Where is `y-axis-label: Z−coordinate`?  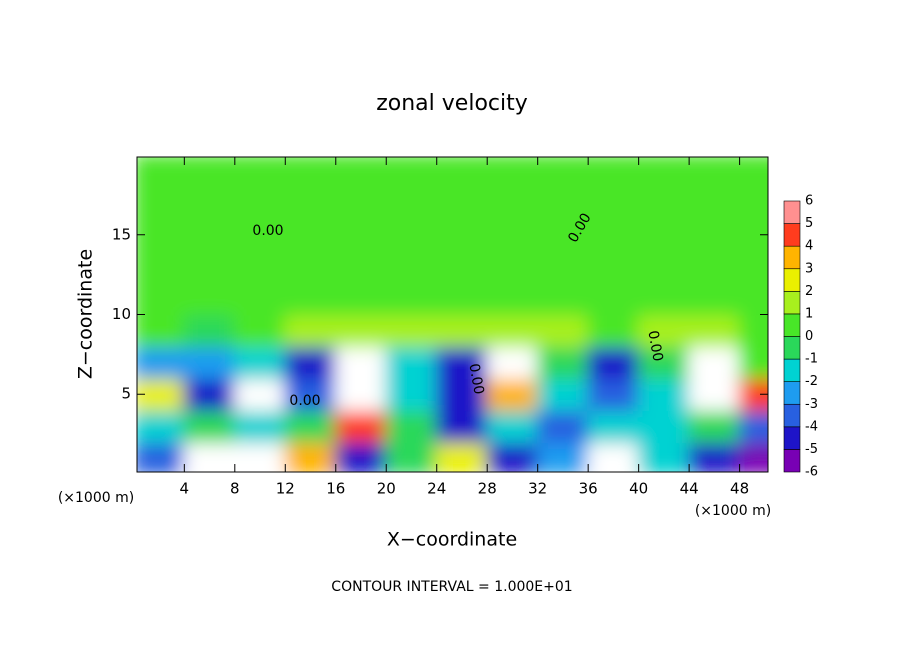
y-axis-label: Z−coordinate is located at coordinates (86, 314).